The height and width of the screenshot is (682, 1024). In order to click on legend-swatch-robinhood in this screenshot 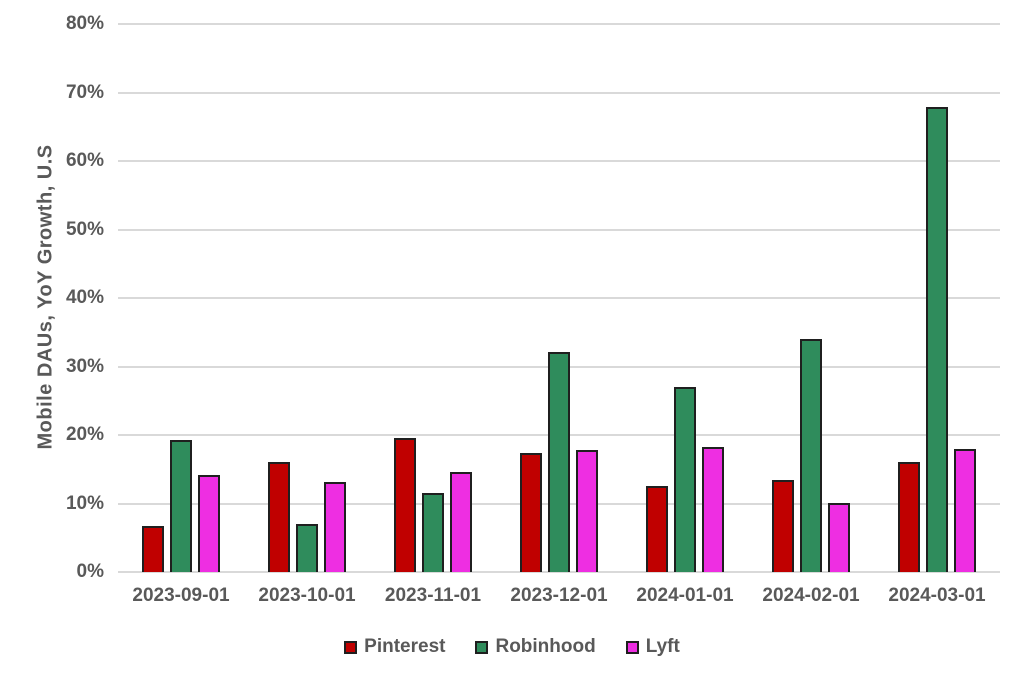, I will do `click(482, 647)`.